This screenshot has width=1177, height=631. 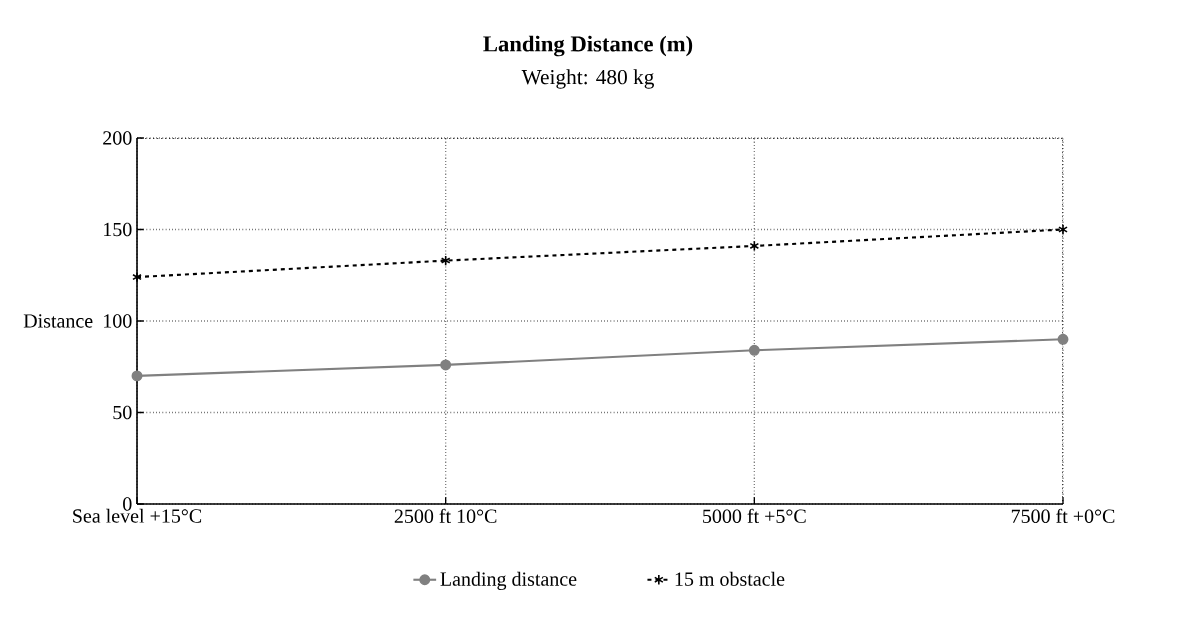 What do you see at coordinates (118, 321) in the screenshot?
I see `y-tick-label: 100` at bounding box center [118, 321].